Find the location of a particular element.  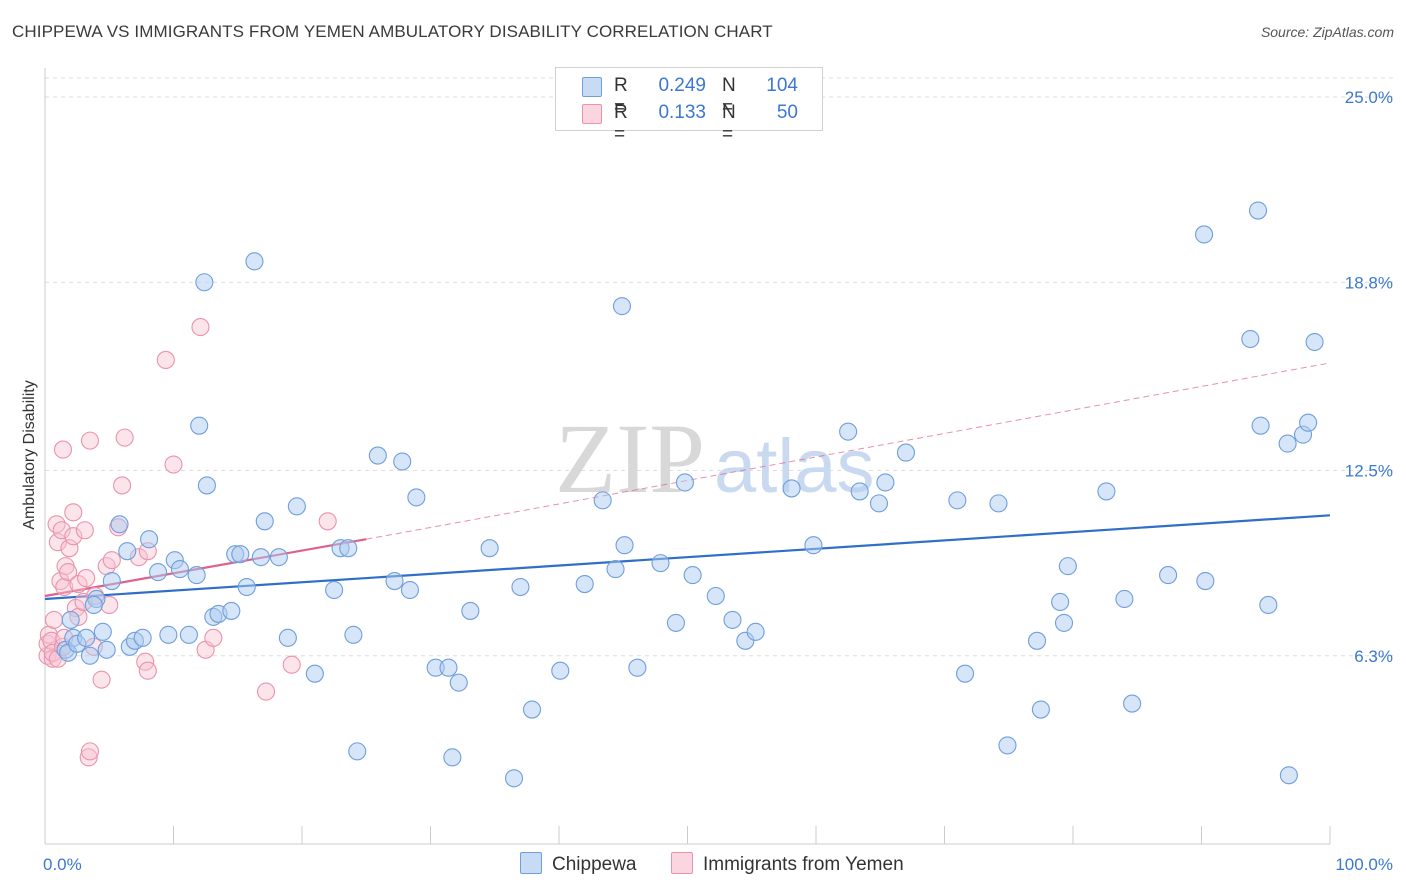

legend-r-value: 0.133 is located at coordinates (682, 112).